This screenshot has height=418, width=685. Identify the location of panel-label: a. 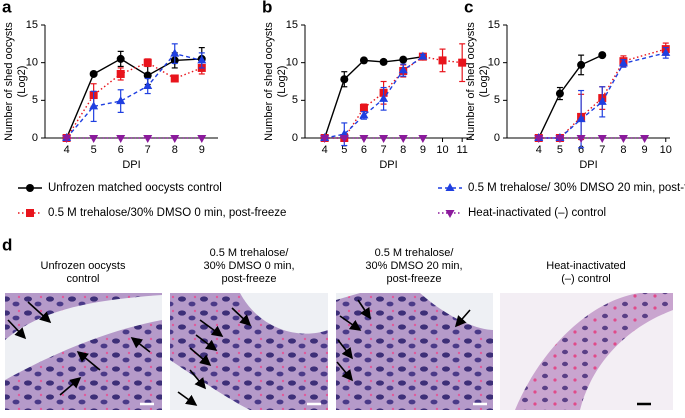
(7, 8).